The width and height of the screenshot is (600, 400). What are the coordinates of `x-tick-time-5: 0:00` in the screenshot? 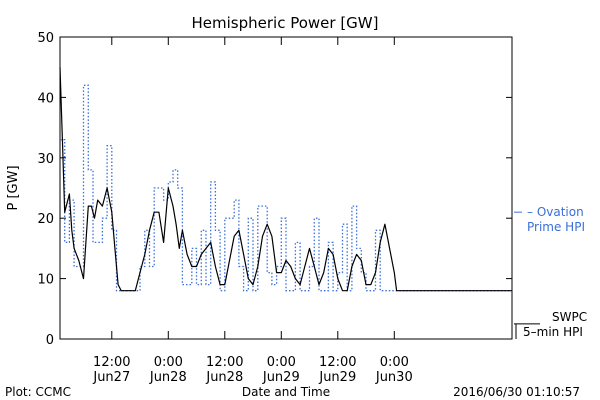 It's located at (394, 362).